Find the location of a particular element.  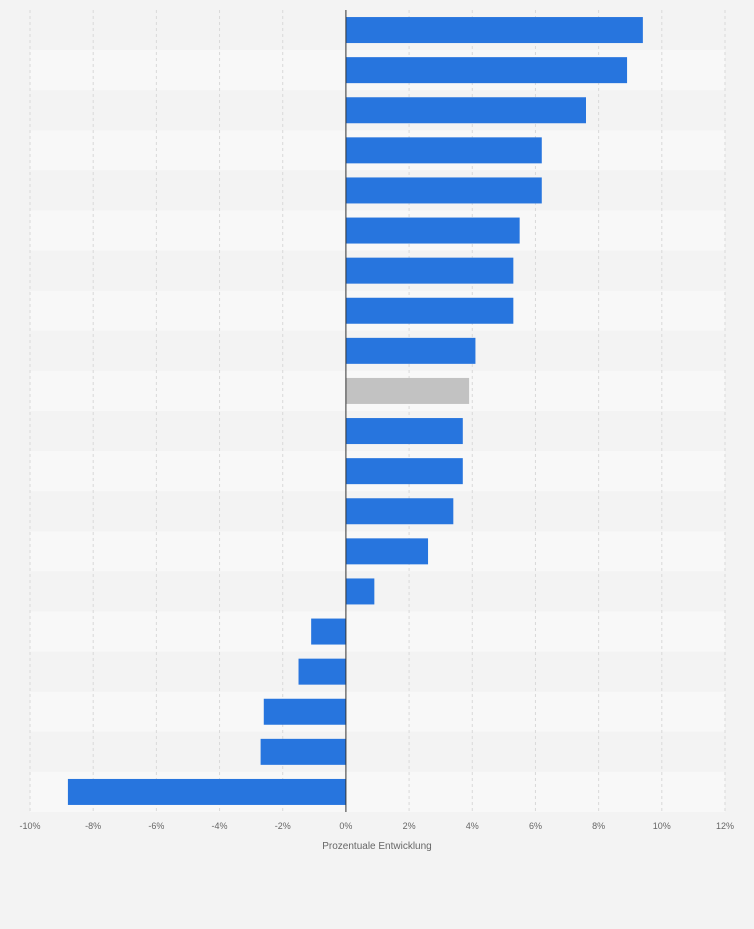

x-tick-label: 10% is located at coordinates (662, 826).